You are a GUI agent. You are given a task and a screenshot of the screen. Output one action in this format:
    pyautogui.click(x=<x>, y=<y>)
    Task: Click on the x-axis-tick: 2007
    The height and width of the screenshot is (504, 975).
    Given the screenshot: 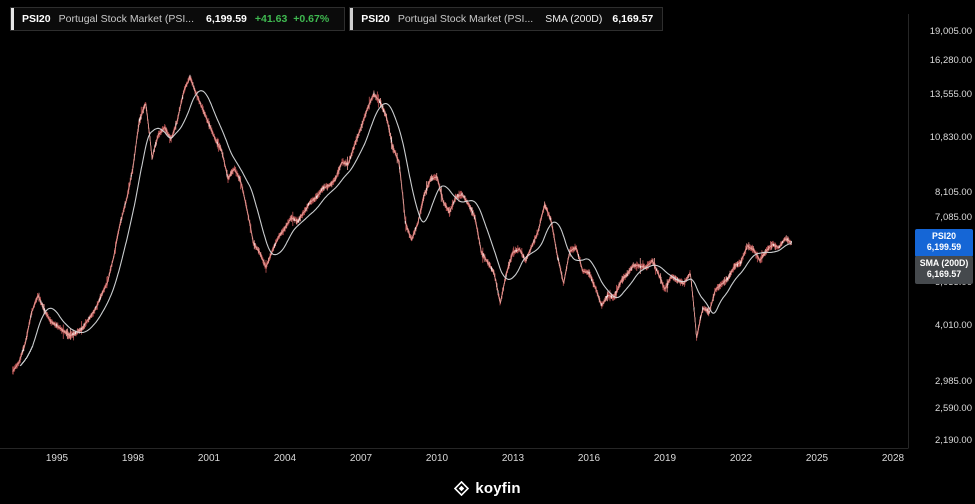 What is the action you would take?
    pyautogui.click(x=361, y=458)
    